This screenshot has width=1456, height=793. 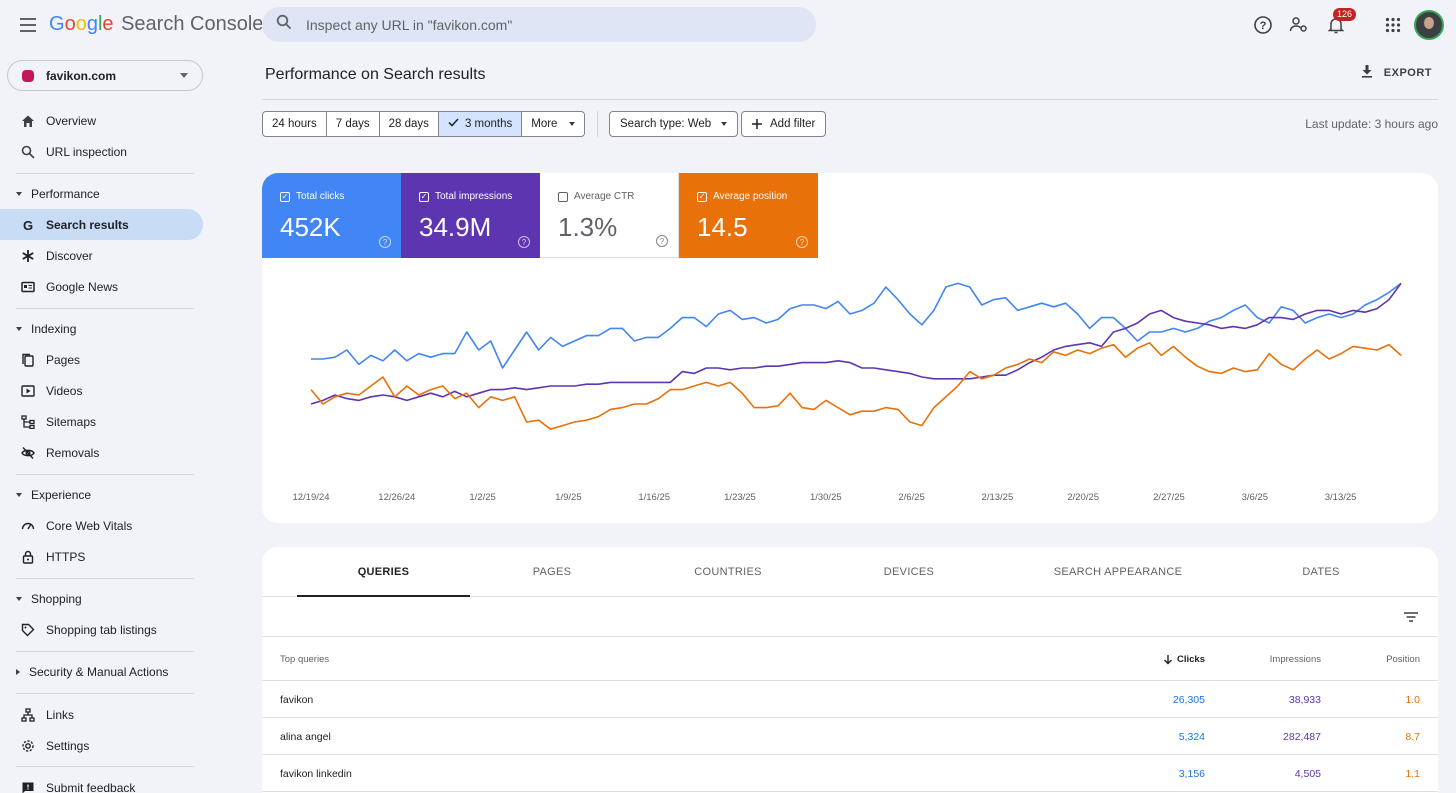 What do you see at coordinates (28, 360) in the screenshot?
I see `pages-icon` at bounding box center [28, 360].